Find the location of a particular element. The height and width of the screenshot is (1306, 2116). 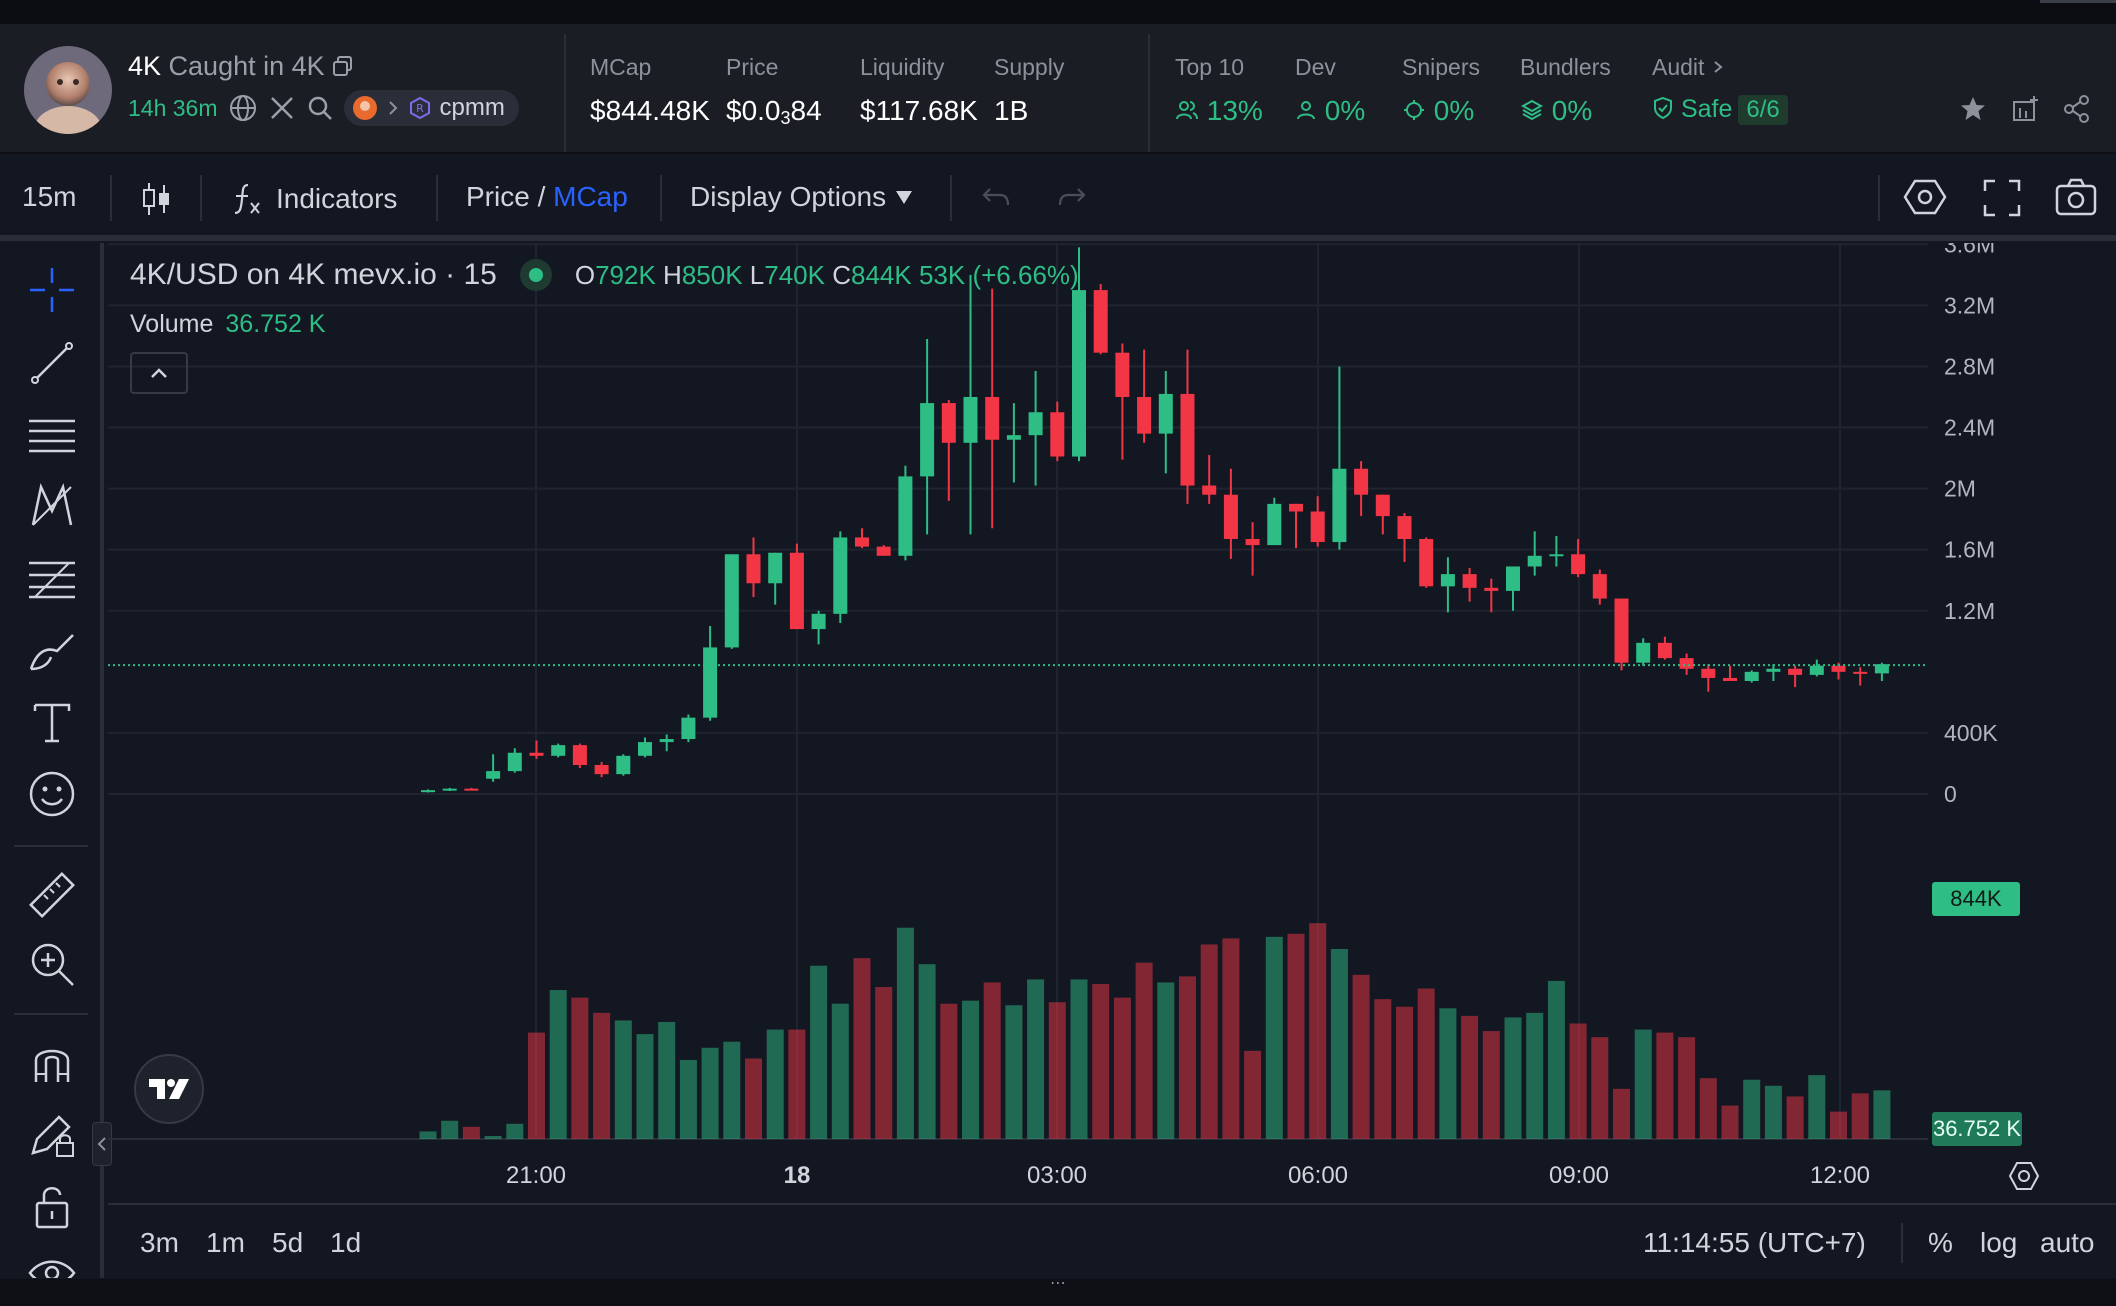

stat-audit: Audit Safe 6/6 is located at coordinates (1720, 89).